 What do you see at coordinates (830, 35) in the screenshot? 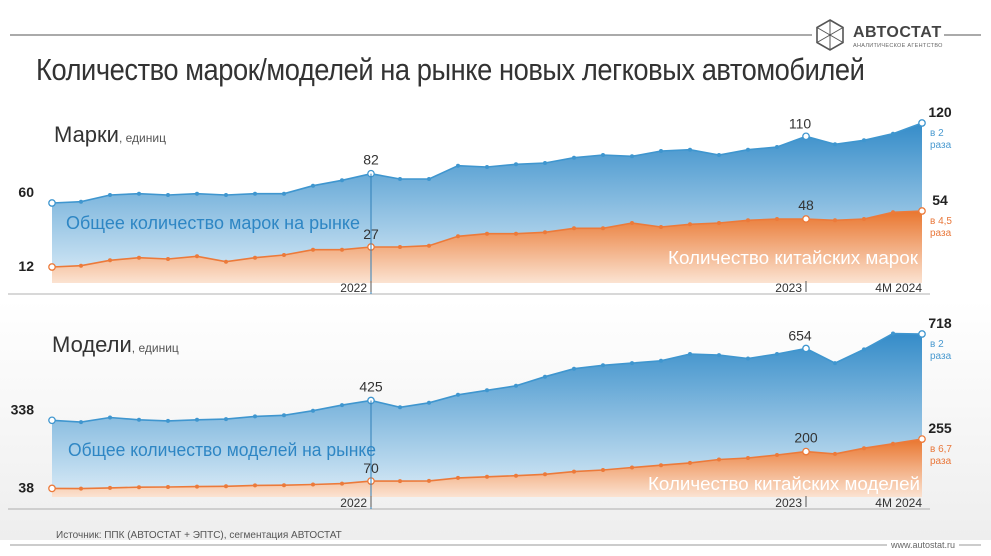
I see `autostat-logo-icon` at bounding box center [830, 35].